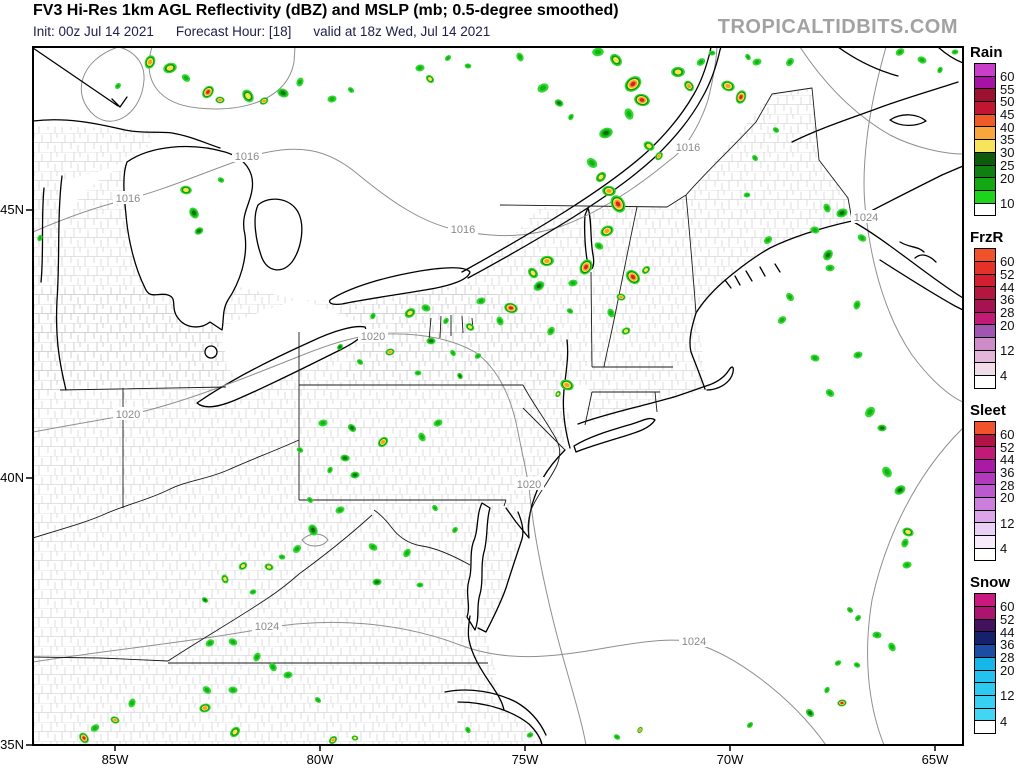 The height and width of the screenshot is (772, 1024). Describe the element at coordinates (997, 161) in the screenshot. I see `legend-row: 25` at that location.